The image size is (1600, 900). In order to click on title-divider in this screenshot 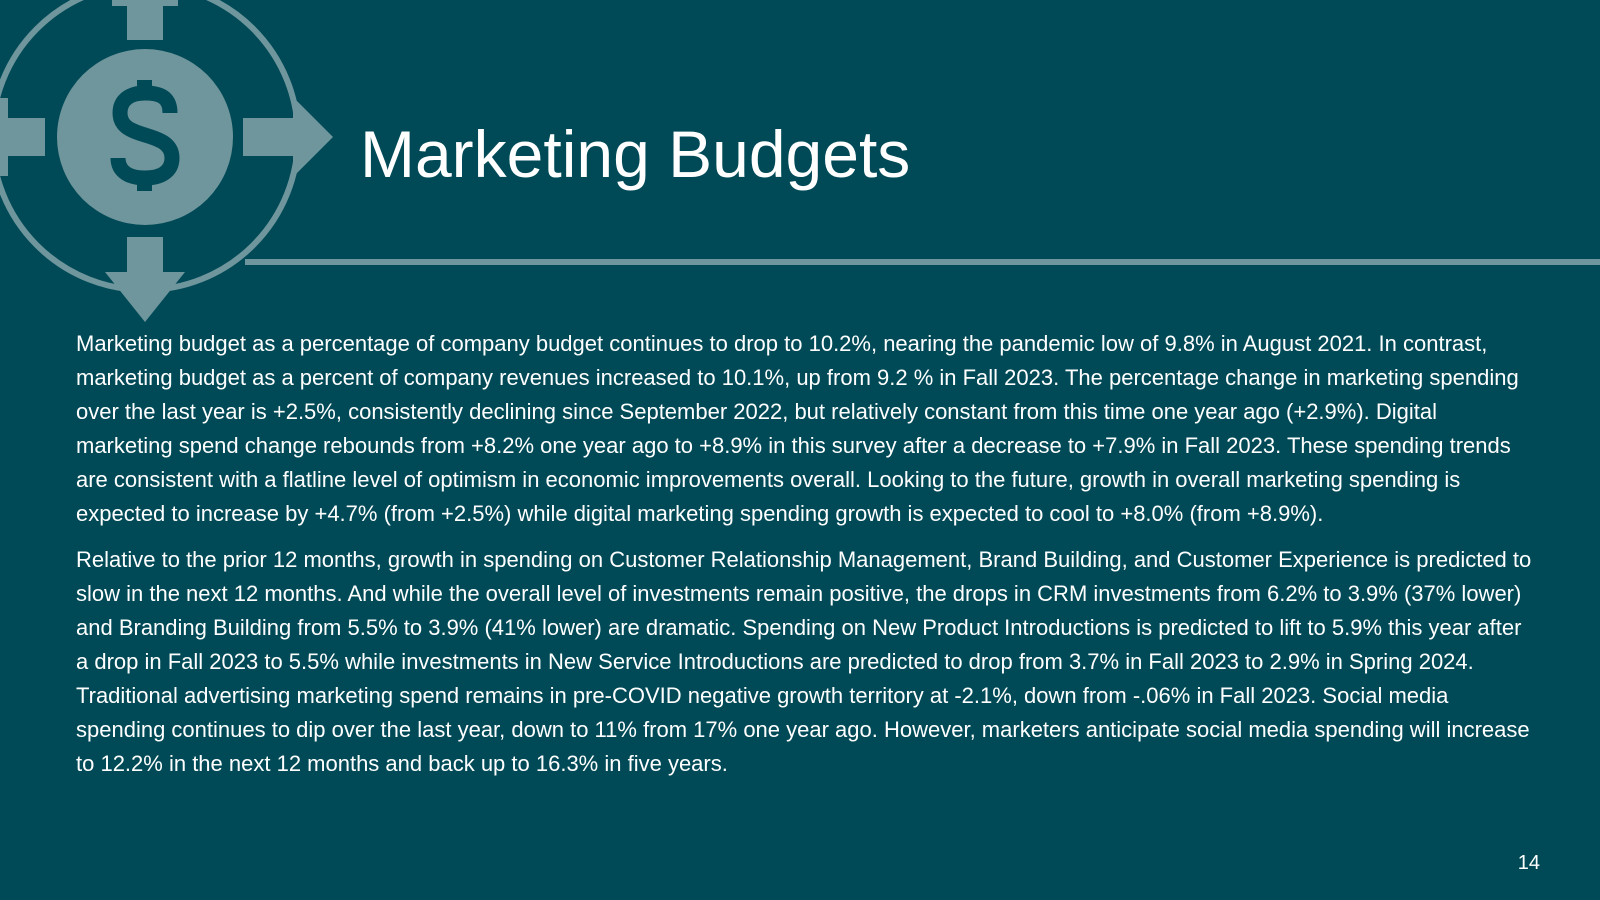, I will do `click(922, 262)`.